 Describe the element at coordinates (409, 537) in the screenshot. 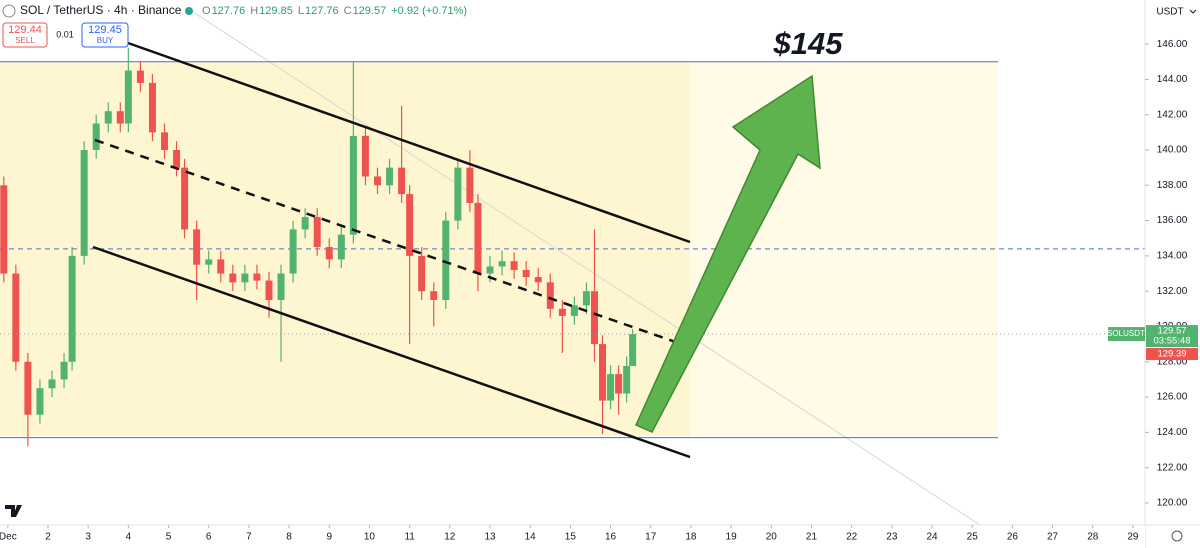

I see `x-tick-label: 11` at that location.